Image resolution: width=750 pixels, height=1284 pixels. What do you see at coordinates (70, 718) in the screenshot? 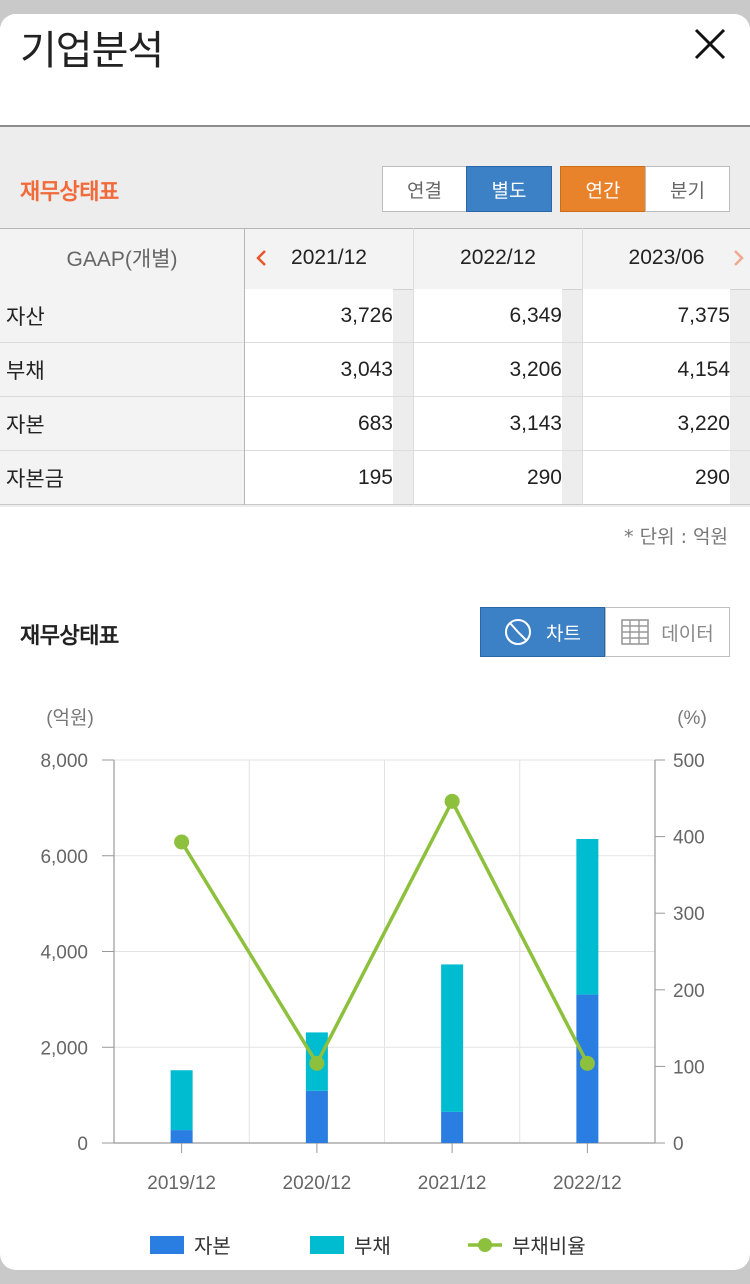
I see `y-axis-unit-label: (억원)` at bounding box center [70, 718].